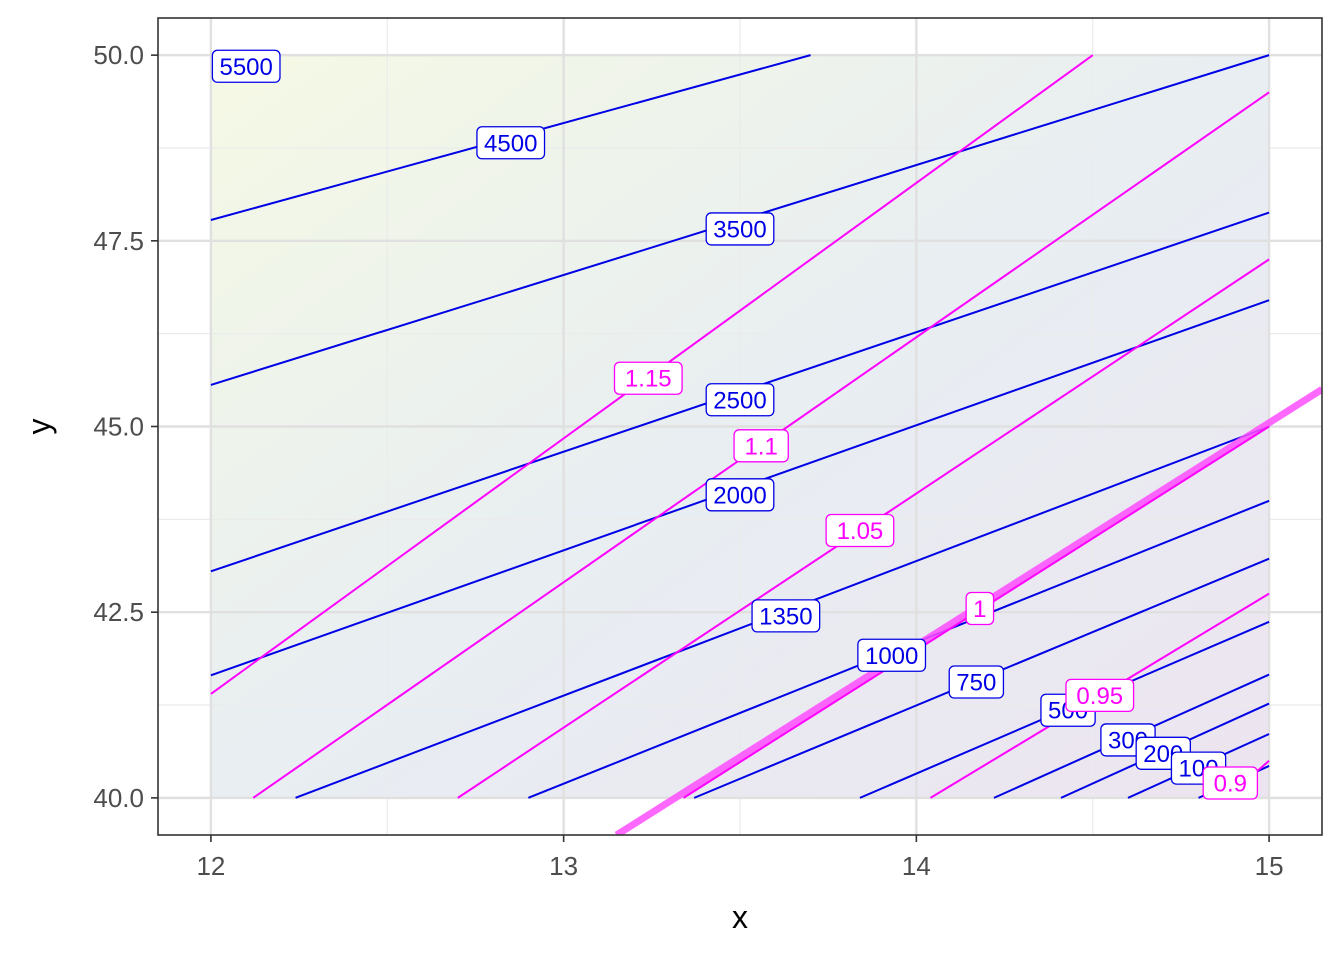 The width and height of the screenshot is (1344, 960). I want to click on blue-contour-label: 2000, so click(740, 495).